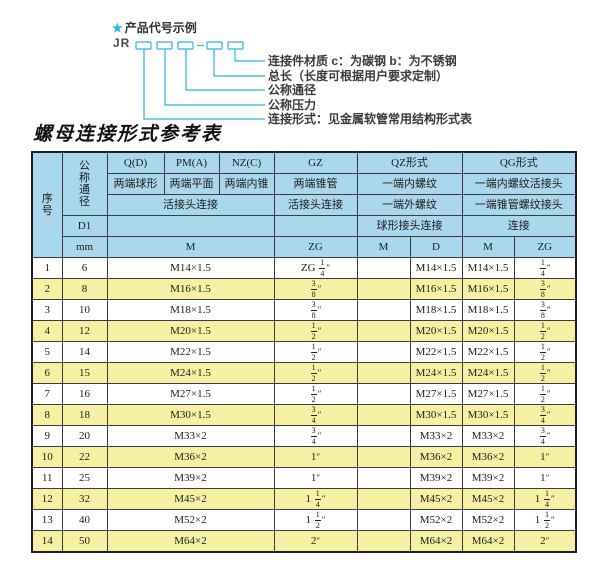  I want to click on cell-dn: 16, so click(84, 394).